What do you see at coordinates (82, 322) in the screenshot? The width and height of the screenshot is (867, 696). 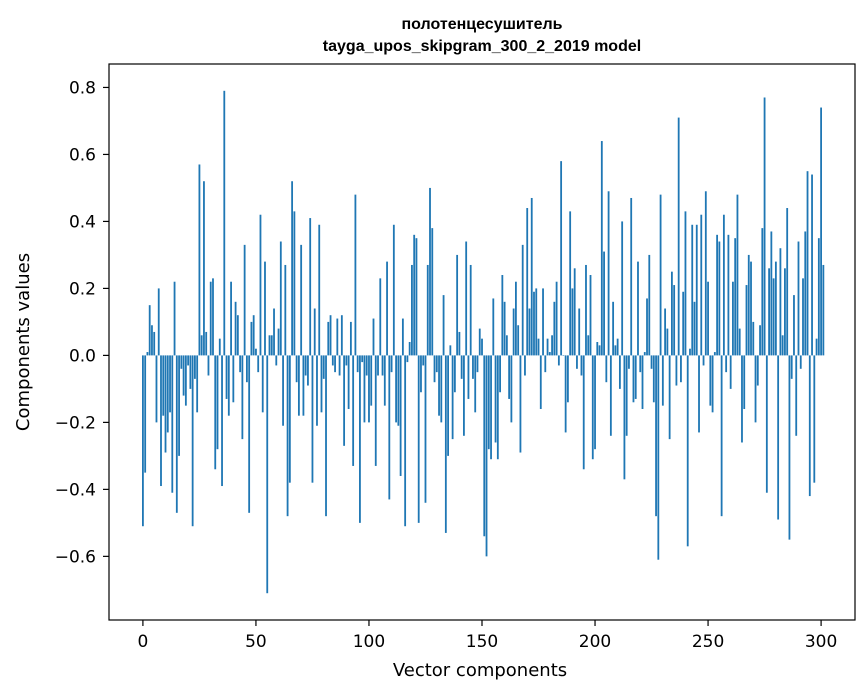 I see `y-axis-ticks: −0.6 −0.4 −0.2 0.0 0.2 0.4 0.6 0.8` at bounding box center [82, 322].